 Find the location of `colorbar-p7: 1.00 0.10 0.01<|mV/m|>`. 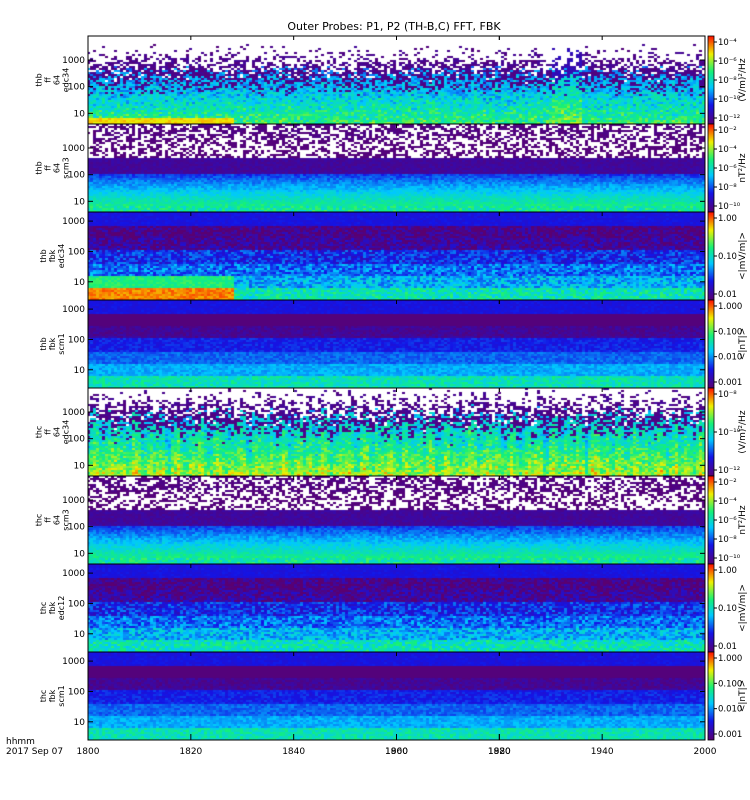

colorbar-p7: 1.00 0.10 0.01<|mV/m|> is located at coordinates (727, 608).